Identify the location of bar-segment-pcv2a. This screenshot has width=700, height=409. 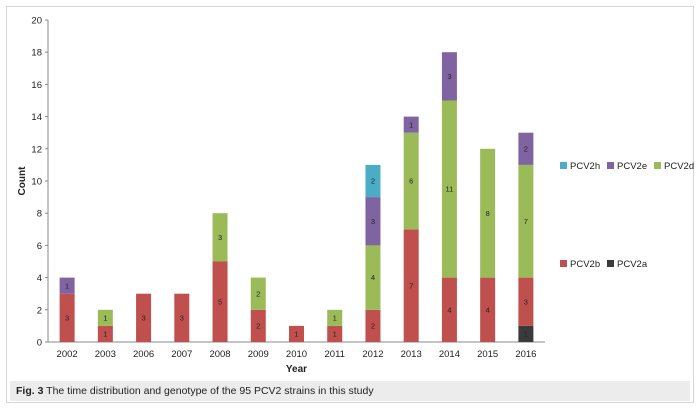
(526, 333).